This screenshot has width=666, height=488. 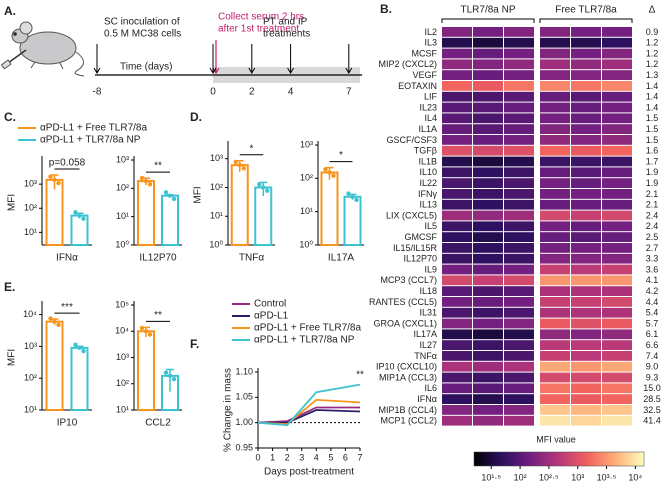 What do you see at coordinates (196, 117) in the screenshot?
I see `panel-label: D.` at bounding box center [196, 117].